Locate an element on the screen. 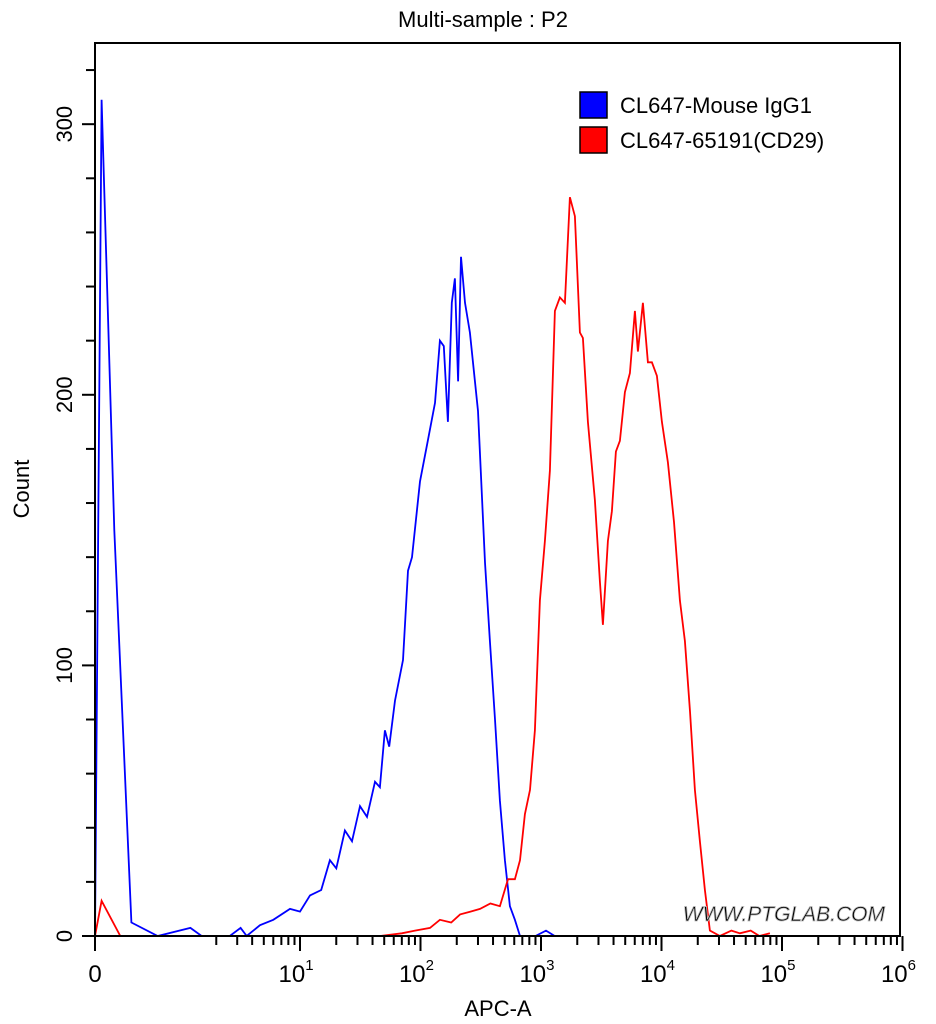 Image resolution: width=936 pixels, height=1024 pixels. y-tick-label: 0 is located at coordinates (64, 936).